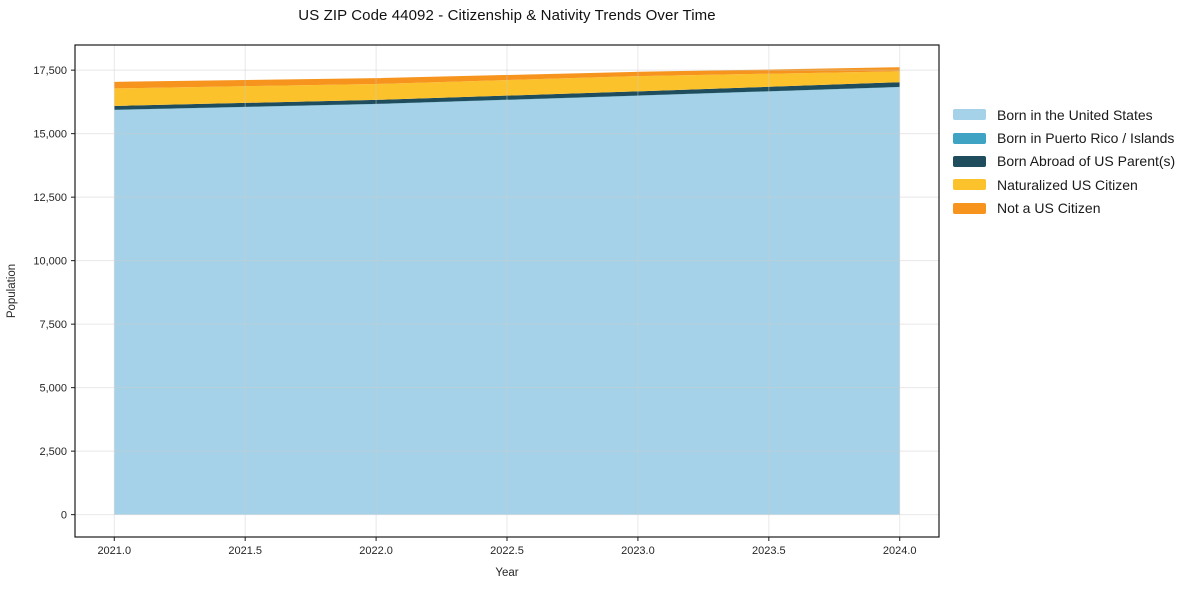 The width and height of the screenshot is (1189, 590). I want to click on area-born-abroad-of-us-parent-s, so click(507, 96).